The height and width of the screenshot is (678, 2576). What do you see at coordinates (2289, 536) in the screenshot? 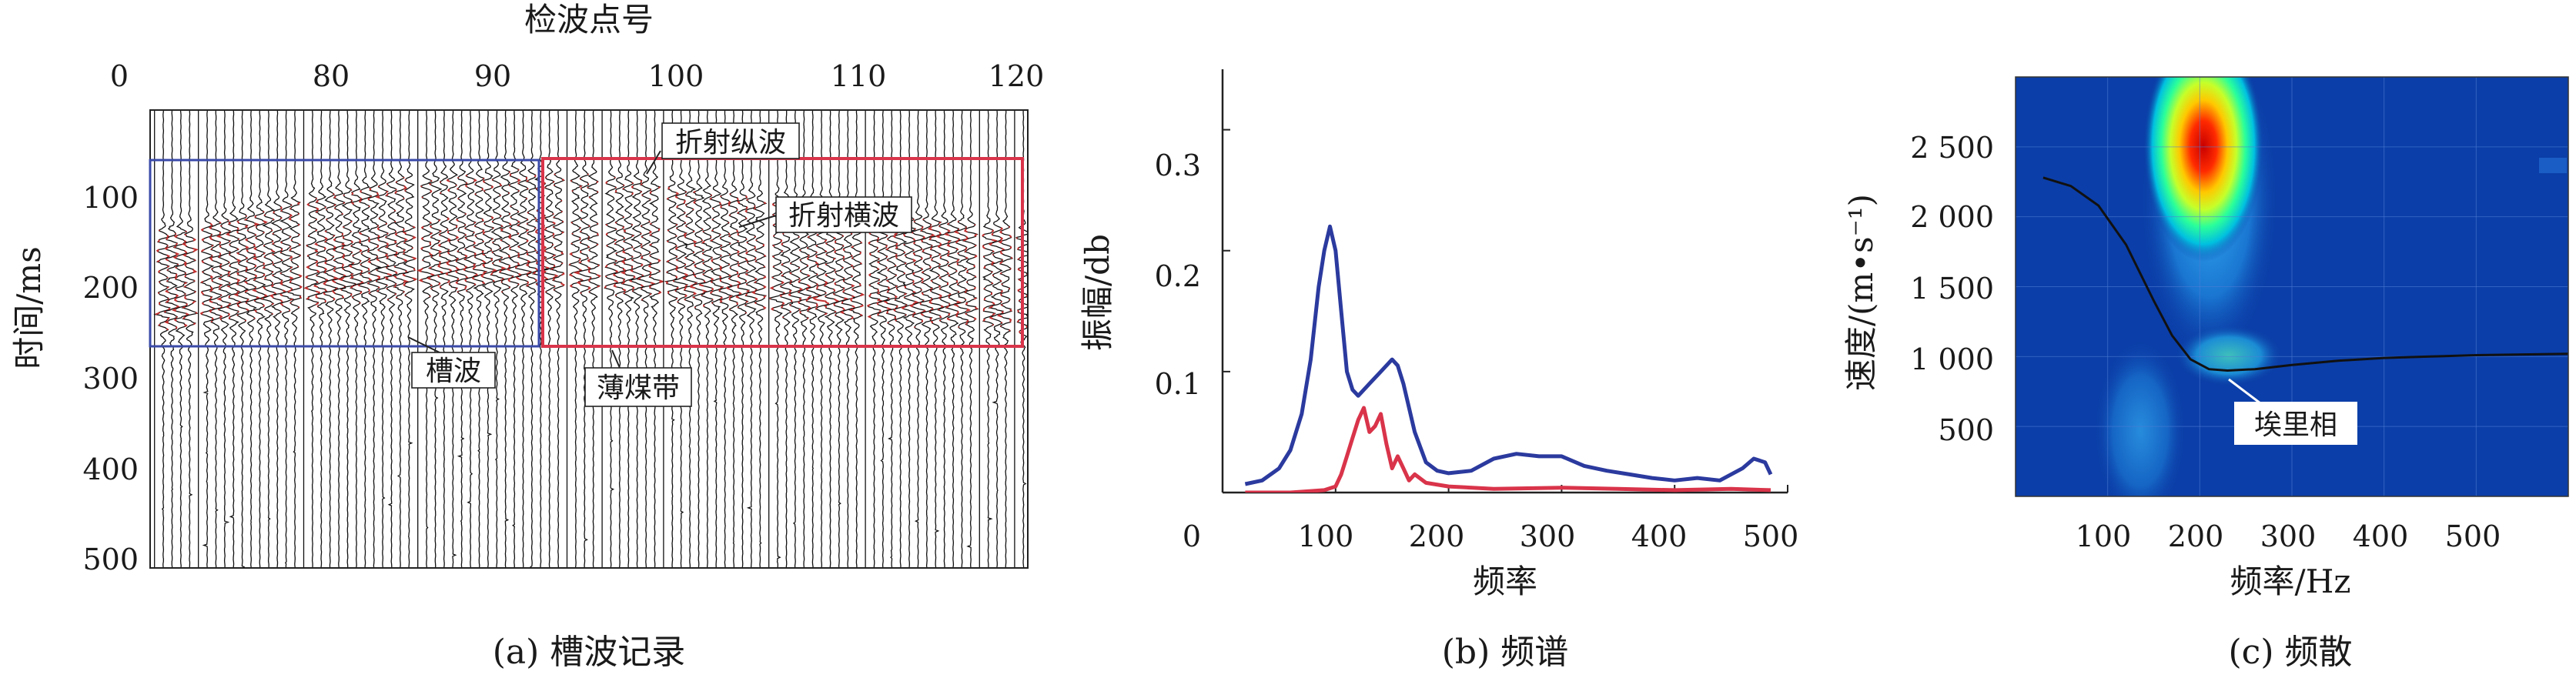
I see `panel-c-xtick: 300` at bounding box center [2289, 536].